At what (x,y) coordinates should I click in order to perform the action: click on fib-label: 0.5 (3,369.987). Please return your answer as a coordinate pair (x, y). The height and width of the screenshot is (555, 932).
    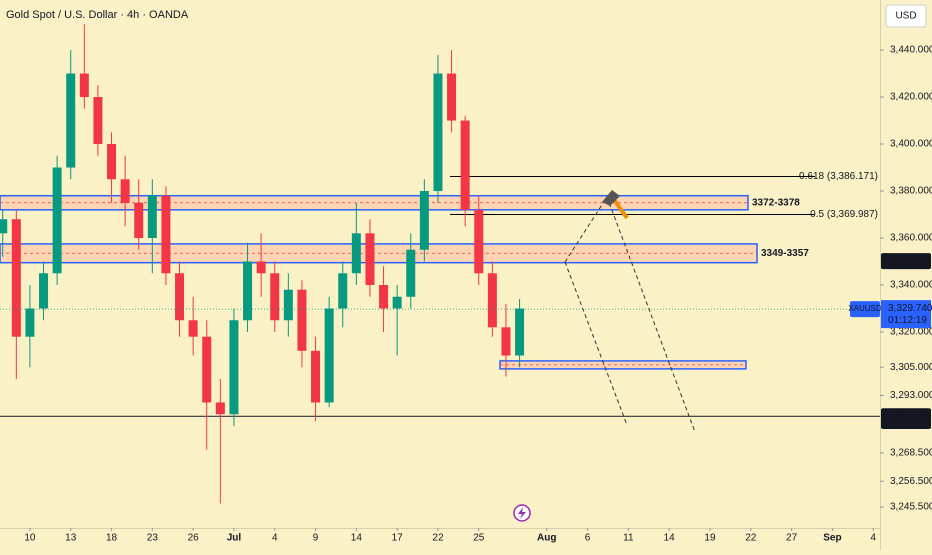
    Looking at the image, I should click on (844, 214).